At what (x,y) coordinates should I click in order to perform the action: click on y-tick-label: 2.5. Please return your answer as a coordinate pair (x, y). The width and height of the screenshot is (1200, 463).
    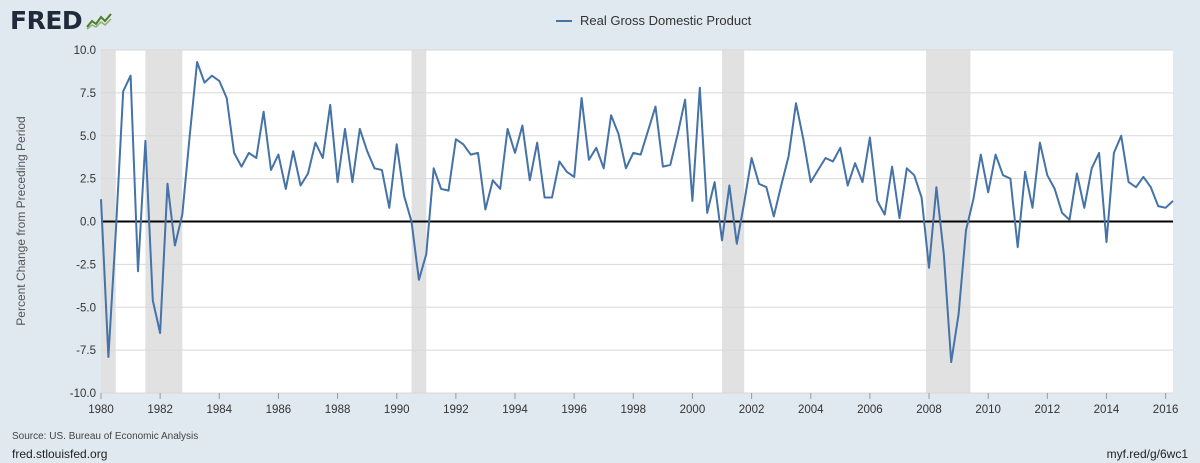
    Looking at the image, I should click on (88, 180).